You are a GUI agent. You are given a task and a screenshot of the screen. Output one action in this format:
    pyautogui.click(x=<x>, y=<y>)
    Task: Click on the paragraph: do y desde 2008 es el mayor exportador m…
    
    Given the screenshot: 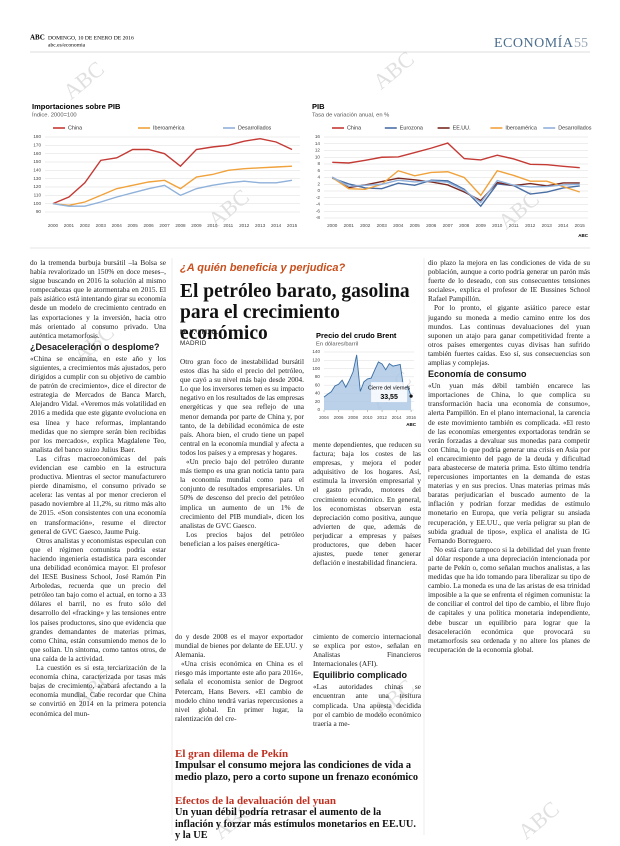 What is the action you would take?
    pyautogui.click(x=239, y=646)
    